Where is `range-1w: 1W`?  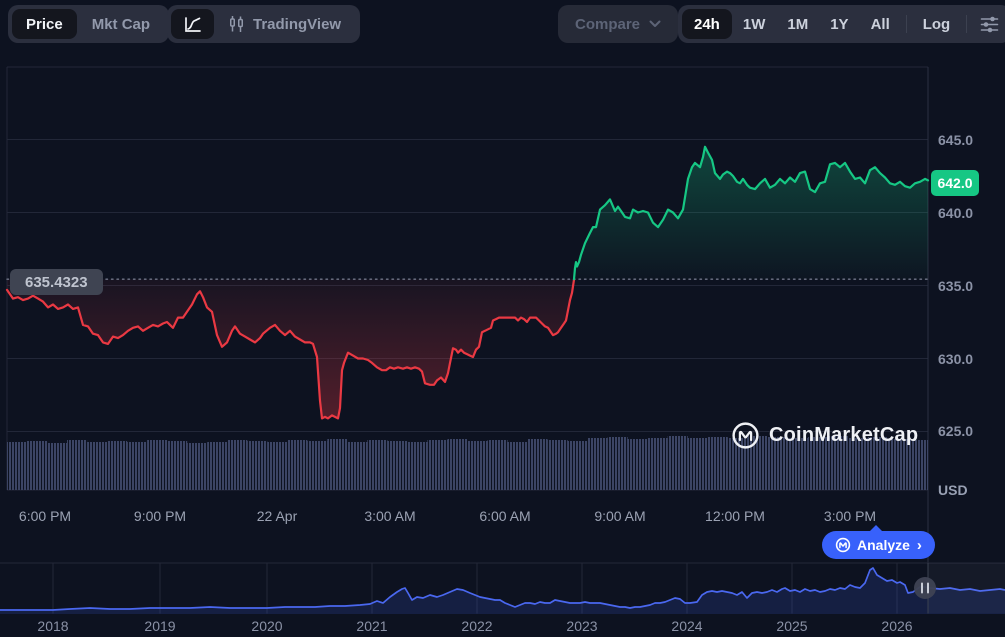
range-1w: 1W is located at coordinates (754, 24).